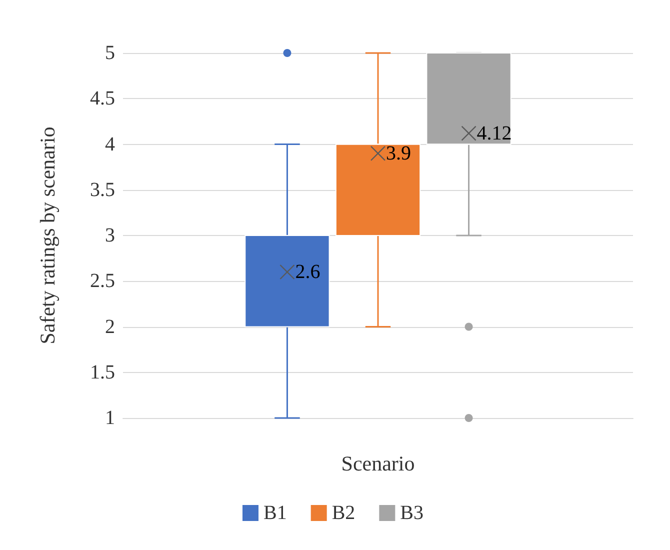 This screenshot has height=550, width=670. I want to click on y-tick-label: 2, so click(110, 327).